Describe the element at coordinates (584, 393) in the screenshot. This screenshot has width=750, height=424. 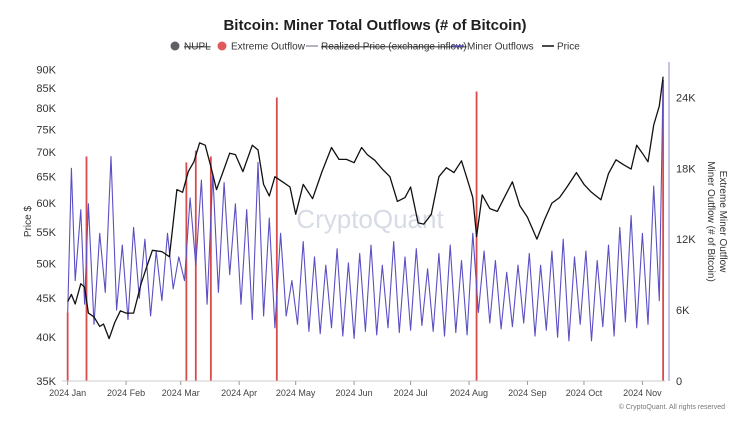
I see `x-tick-label: 2024 Oct` at that location.